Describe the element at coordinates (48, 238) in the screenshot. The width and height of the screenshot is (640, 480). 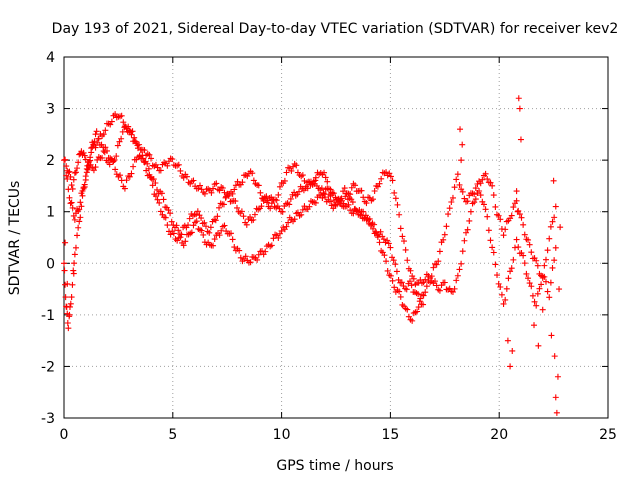
I see `y-tick-labels: -3 -2 -1 0 1 2 3 4` at that location.